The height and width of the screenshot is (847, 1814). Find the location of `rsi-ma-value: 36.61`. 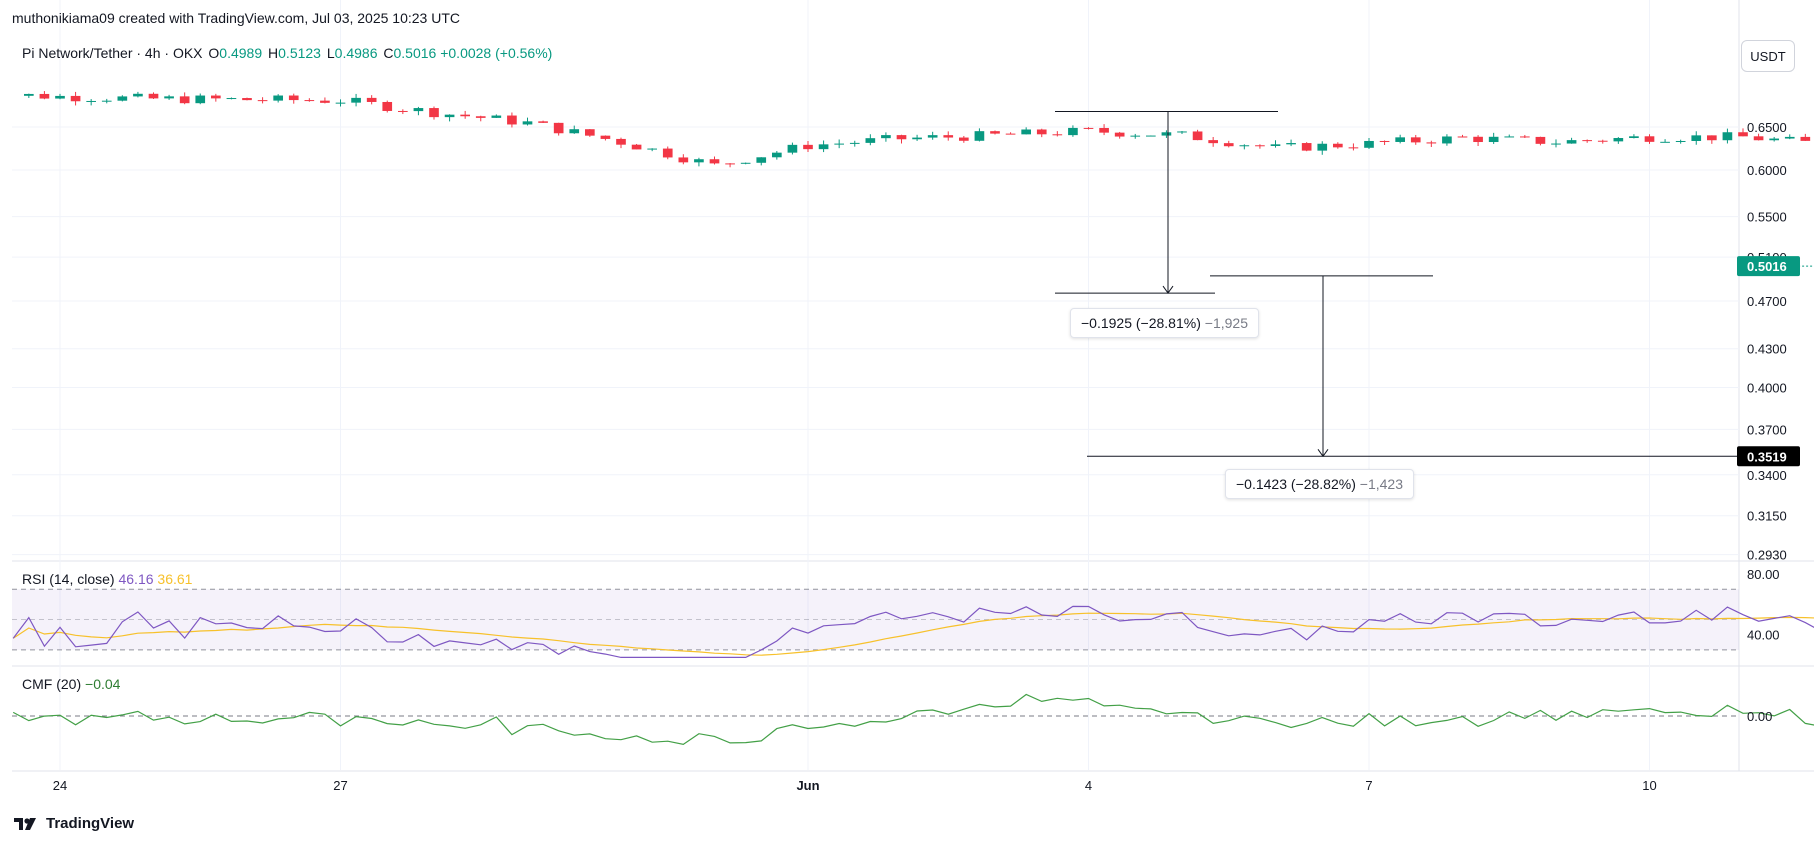

rsi-ma-value: 36.61 is located at coordinates (175, 579).